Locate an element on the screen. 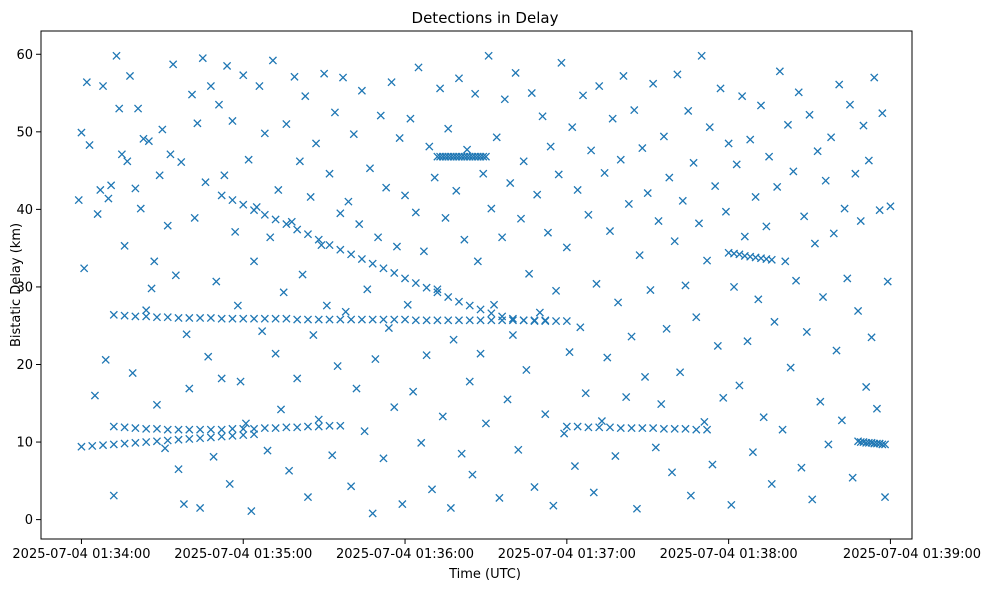 Image resolution: width=989 pixels, height=590 pixels. y-tick-label: 60 is located at coordinates (24, 55).